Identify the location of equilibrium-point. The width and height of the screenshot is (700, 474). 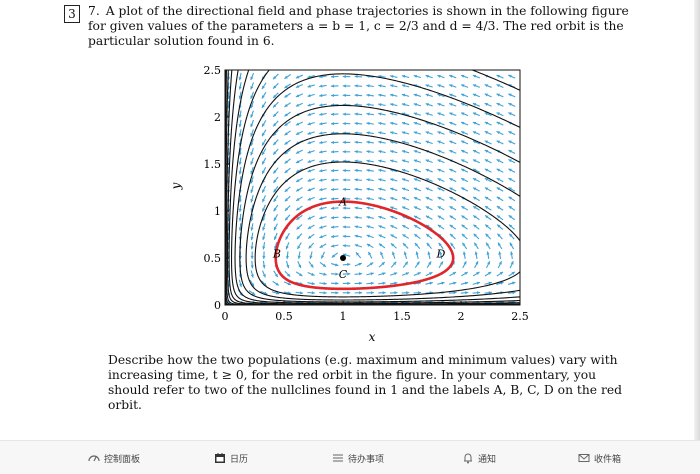
(343, 258).